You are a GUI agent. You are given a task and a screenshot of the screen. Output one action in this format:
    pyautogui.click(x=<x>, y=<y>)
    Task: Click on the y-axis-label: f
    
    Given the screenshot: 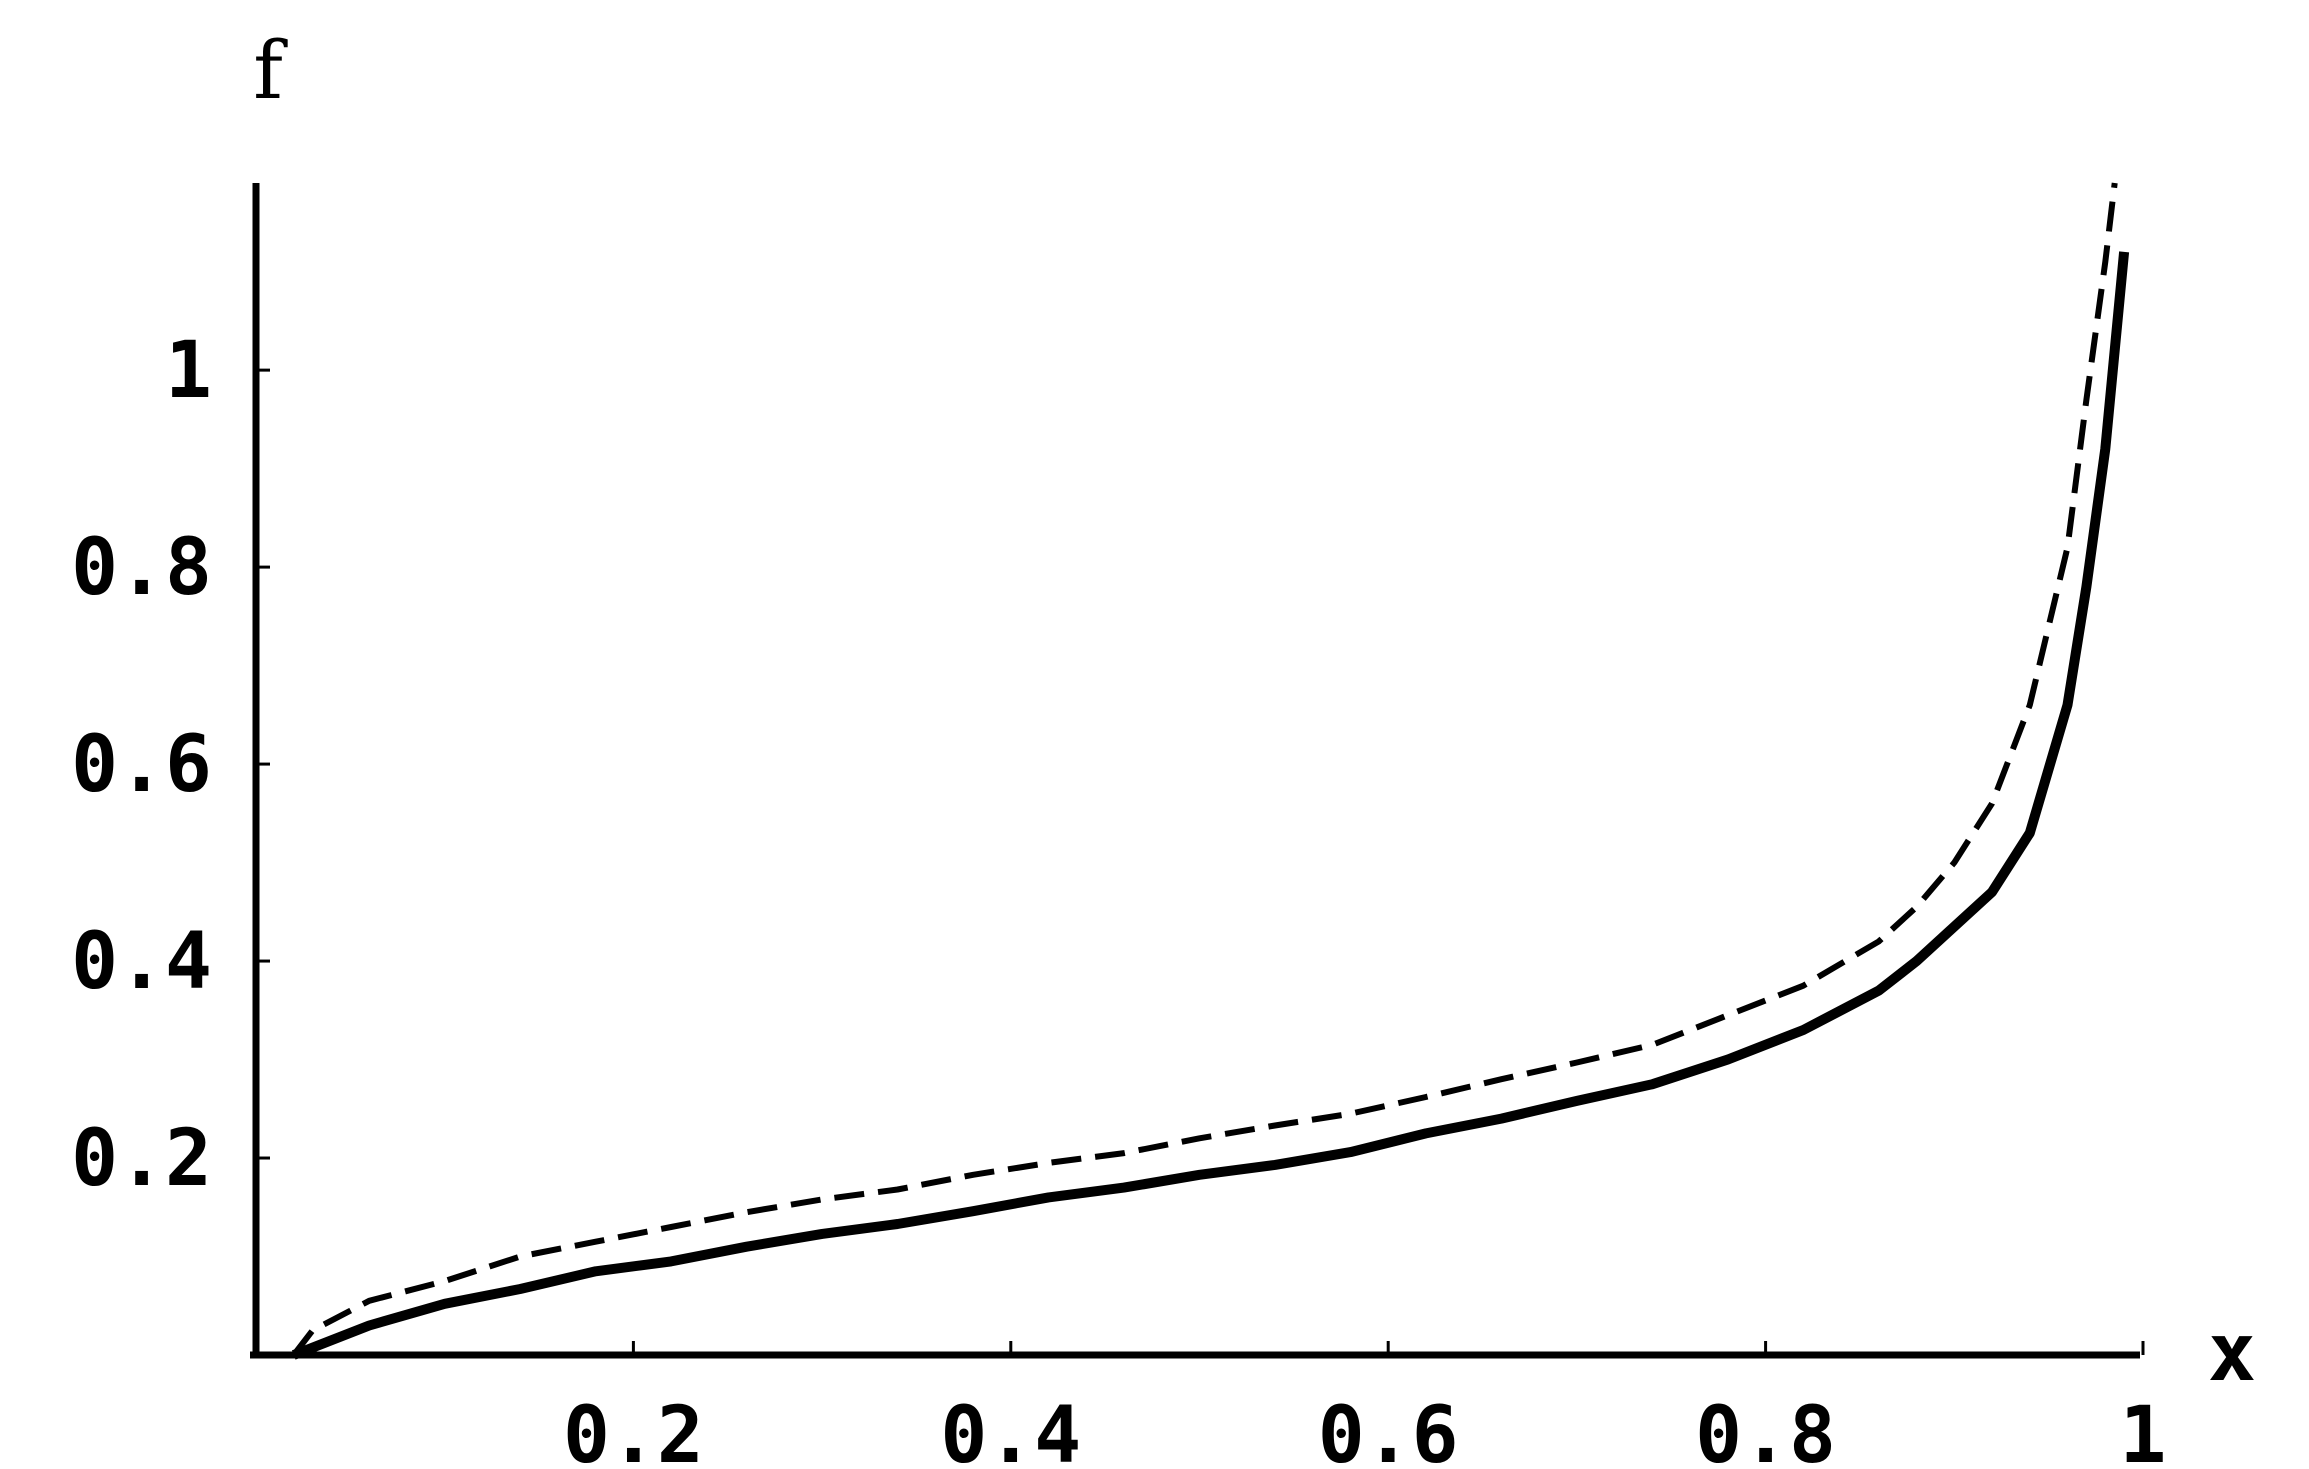 What is the action you would take?
    pyautogui.click(x=270, y=70)
    